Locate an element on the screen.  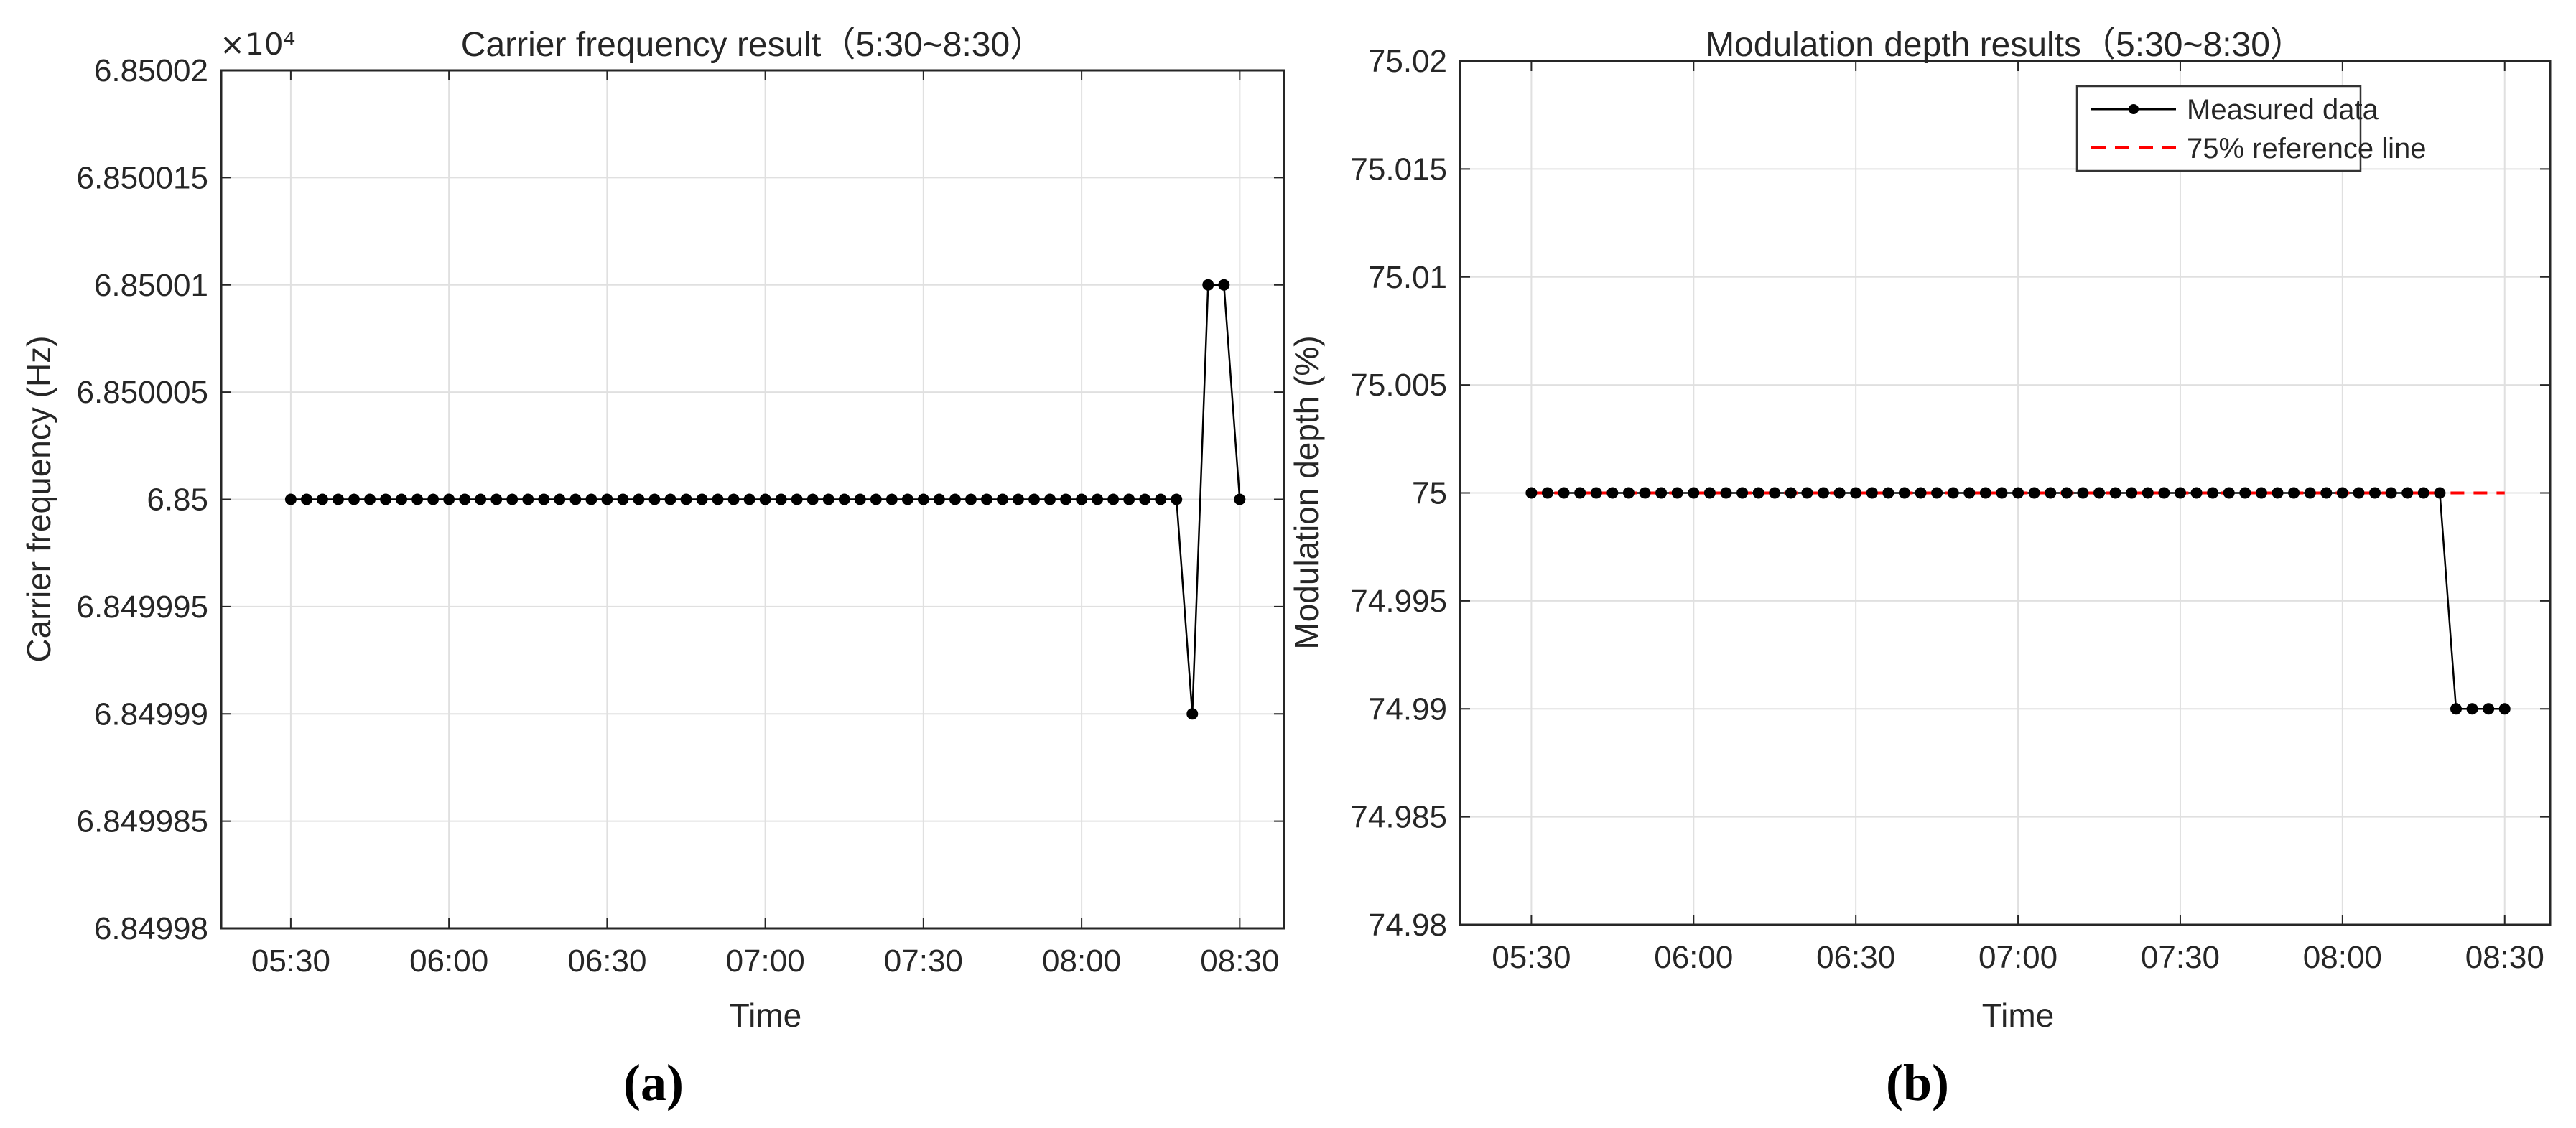
x-tick-label: 06:00 is located at coordinates (448, 961).